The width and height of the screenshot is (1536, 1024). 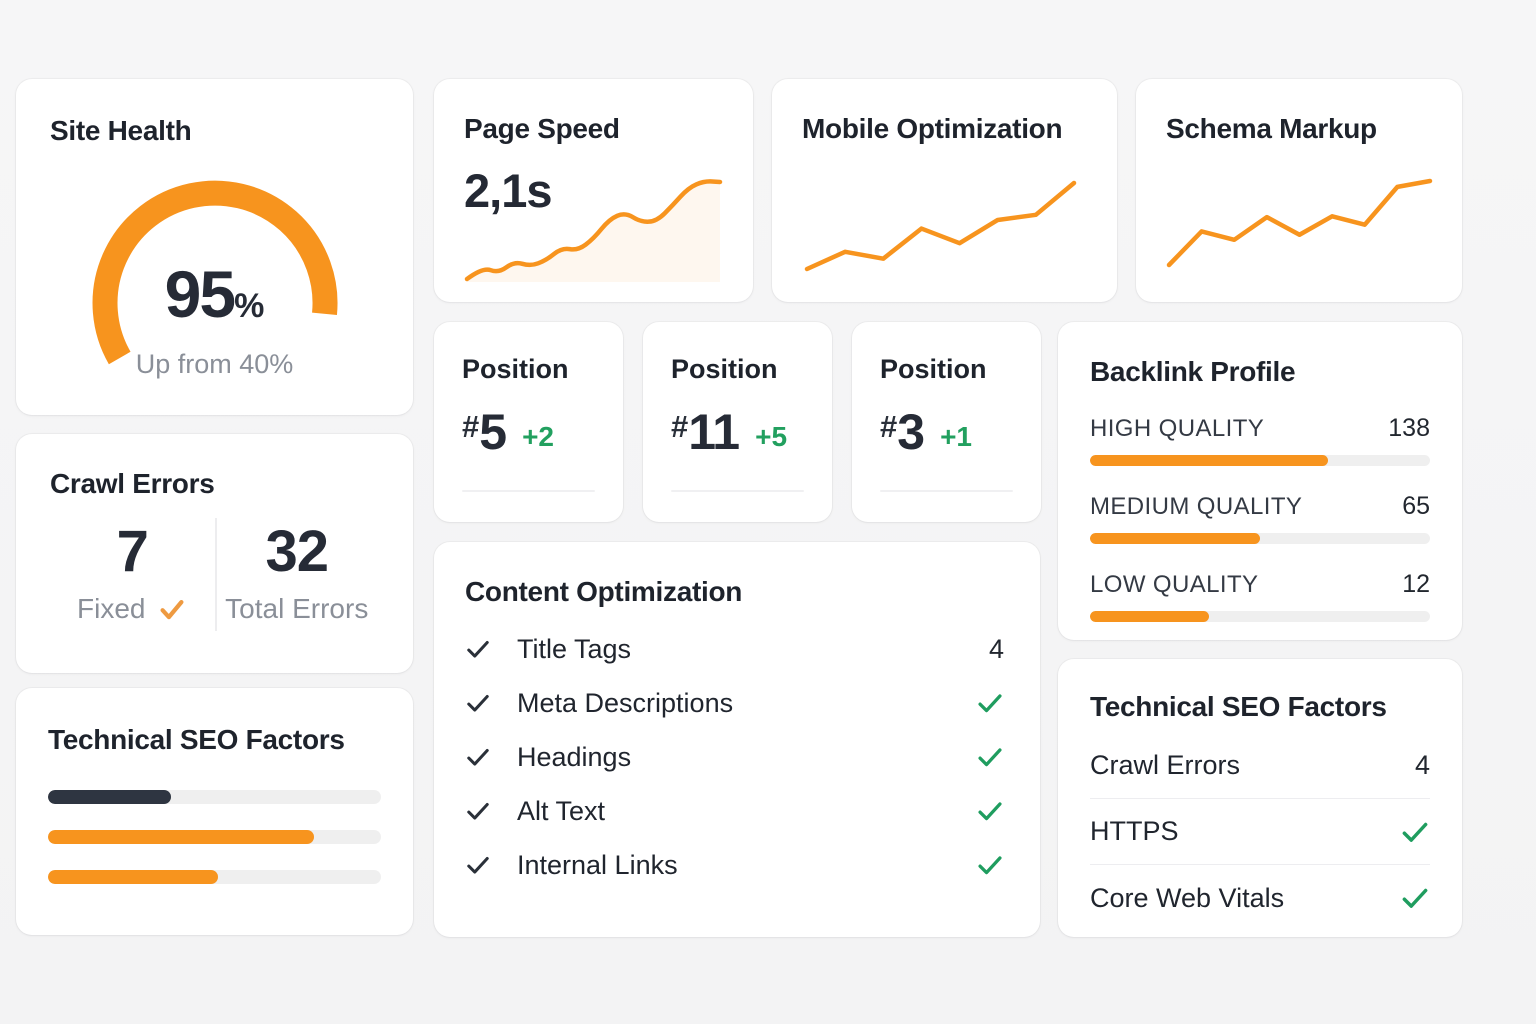 What do you see at coordinates (1260, 898) in the screenshot?
I see `factor-row-core-web-vitals: Core Web Vitals` at bounding box center [1260, 898].